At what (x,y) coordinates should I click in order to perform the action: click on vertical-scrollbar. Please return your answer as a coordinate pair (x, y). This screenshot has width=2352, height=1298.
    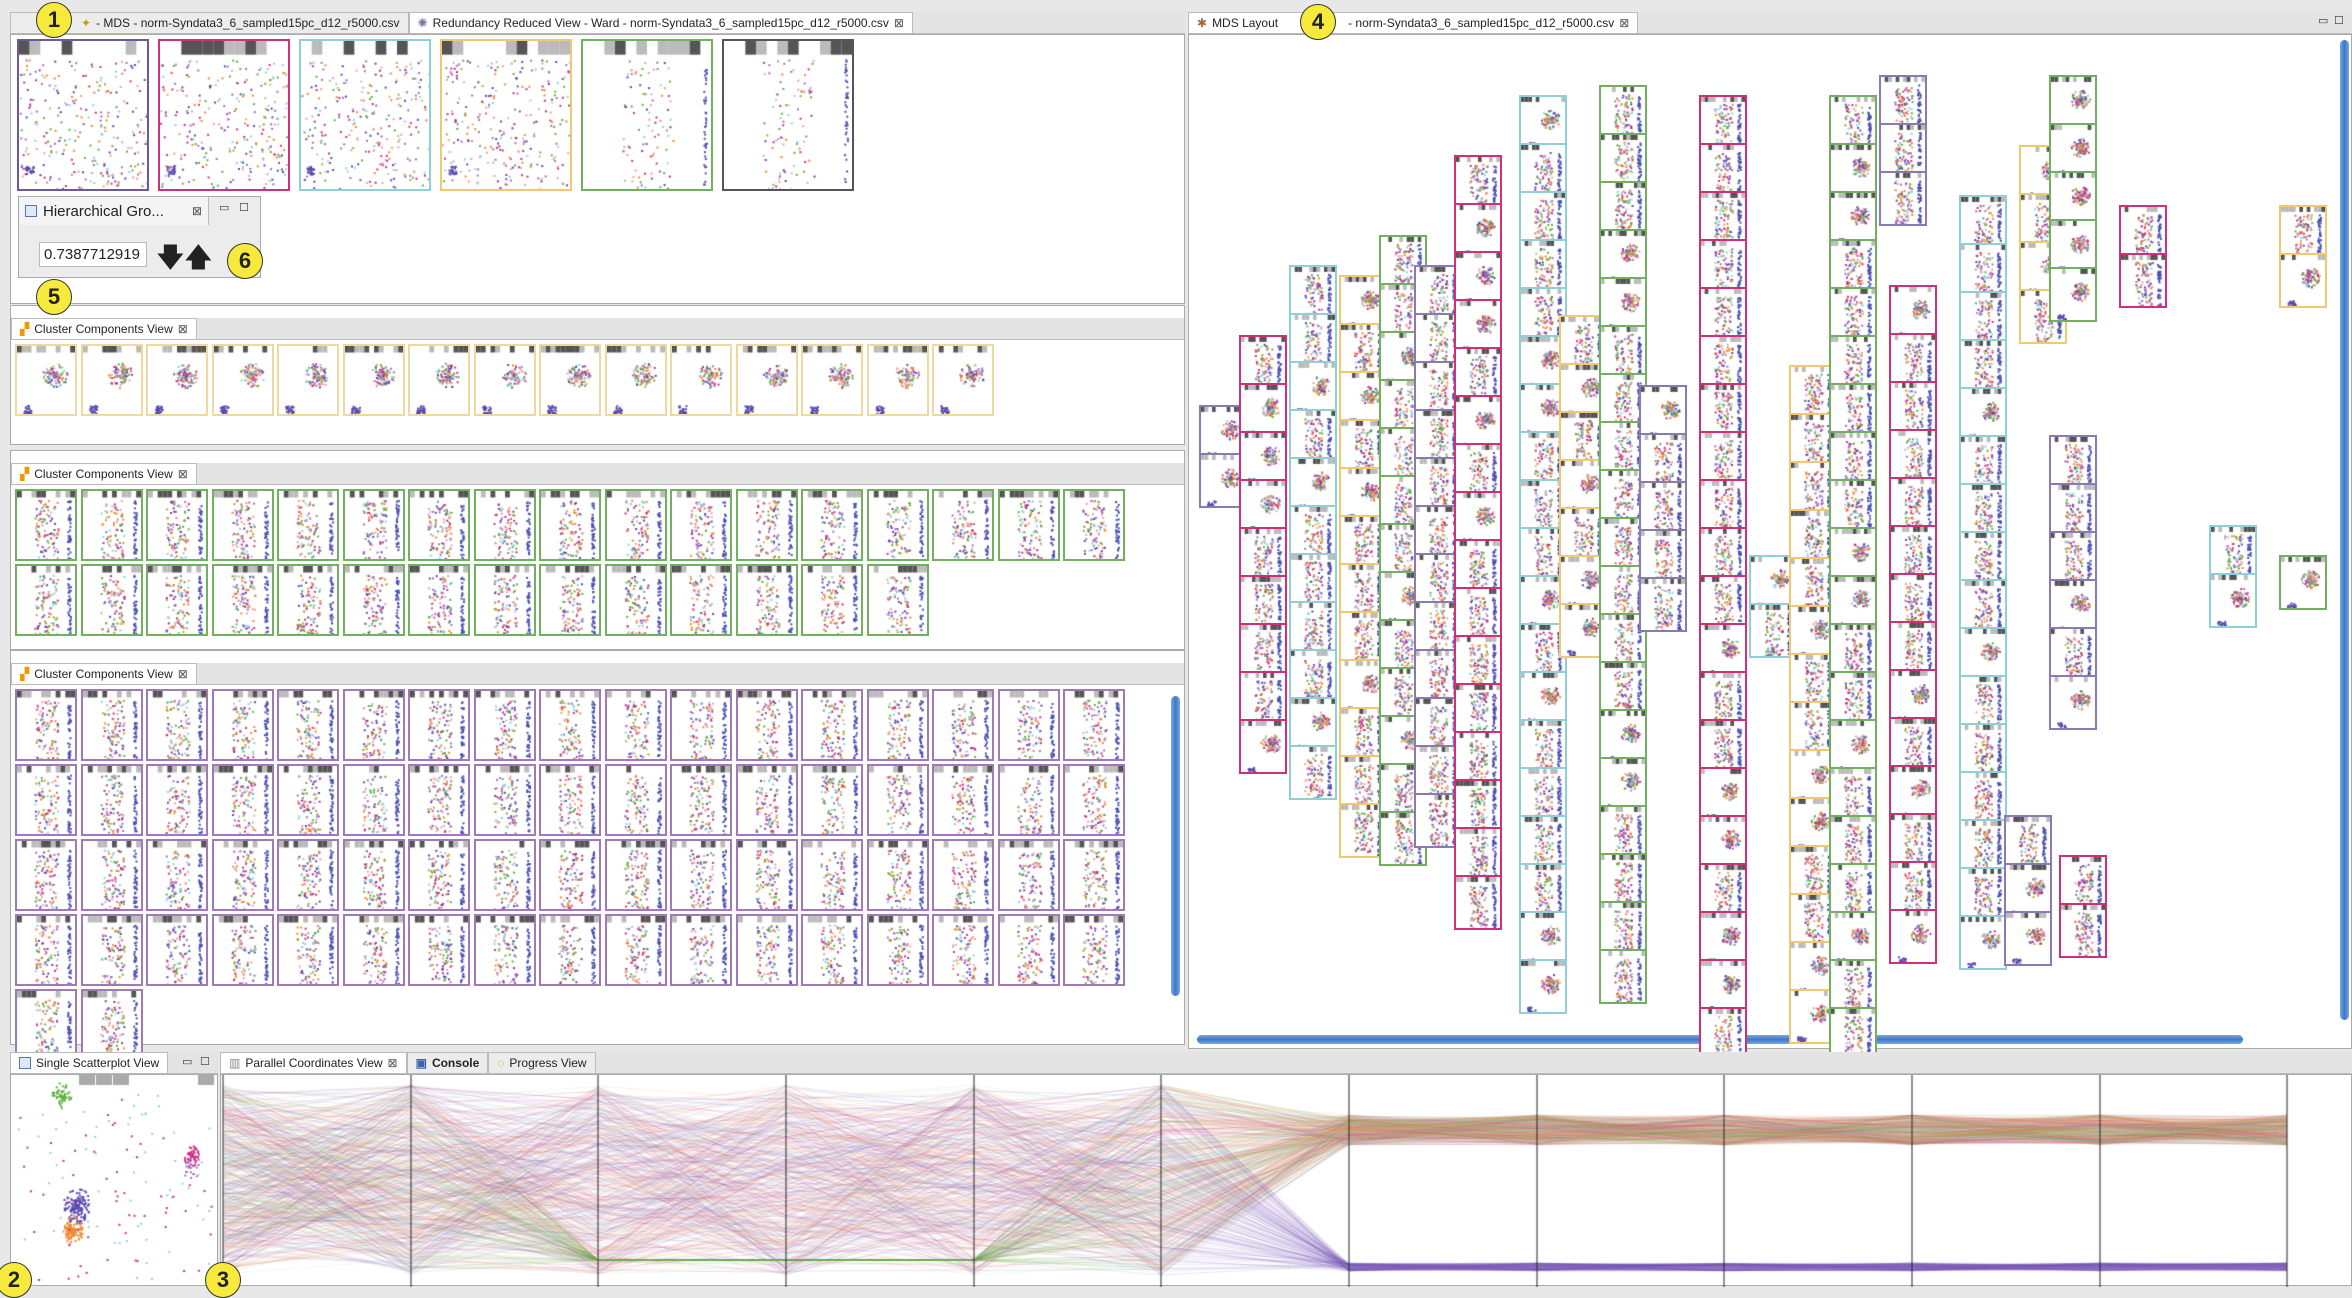
    Looking at the image, I should click on (2344, 530).